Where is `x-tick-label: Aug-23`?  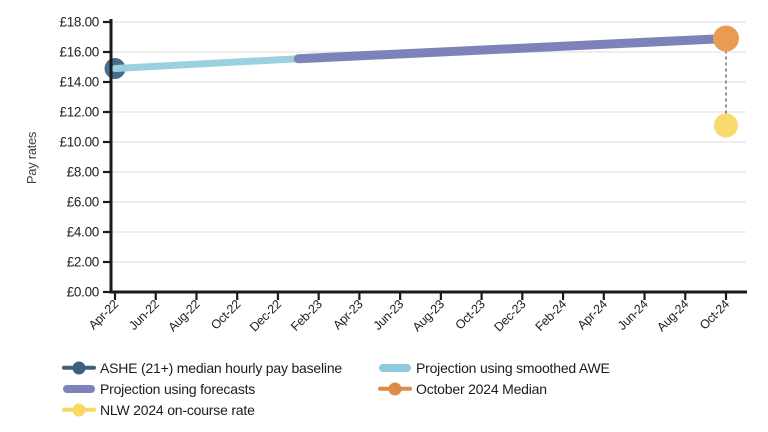
x-tick-label: Aug-23 is located at coordinates (428, 315).